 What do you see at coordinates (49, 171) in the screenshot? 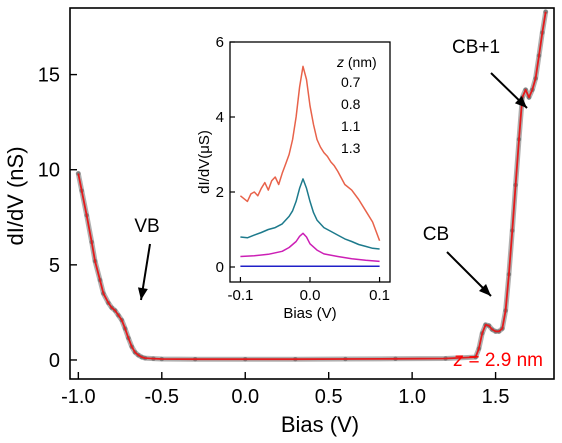
I see `main-y-tick-label: 10` at bounding box center [49, 171].